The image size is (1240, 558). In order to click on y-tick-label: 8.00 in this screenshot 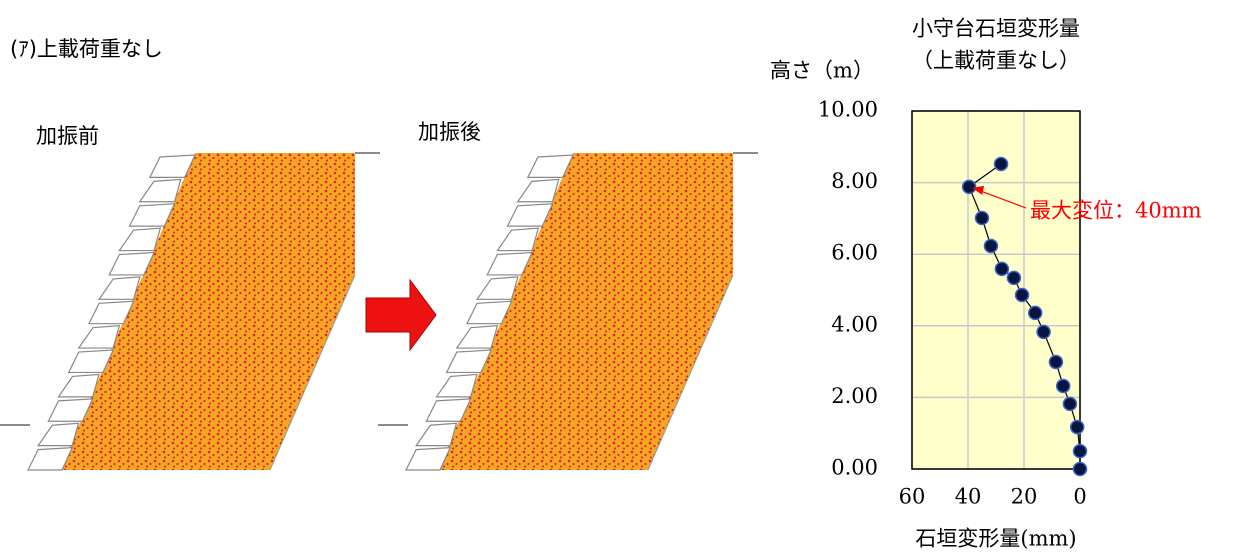, I will do `click(854, 181)`.